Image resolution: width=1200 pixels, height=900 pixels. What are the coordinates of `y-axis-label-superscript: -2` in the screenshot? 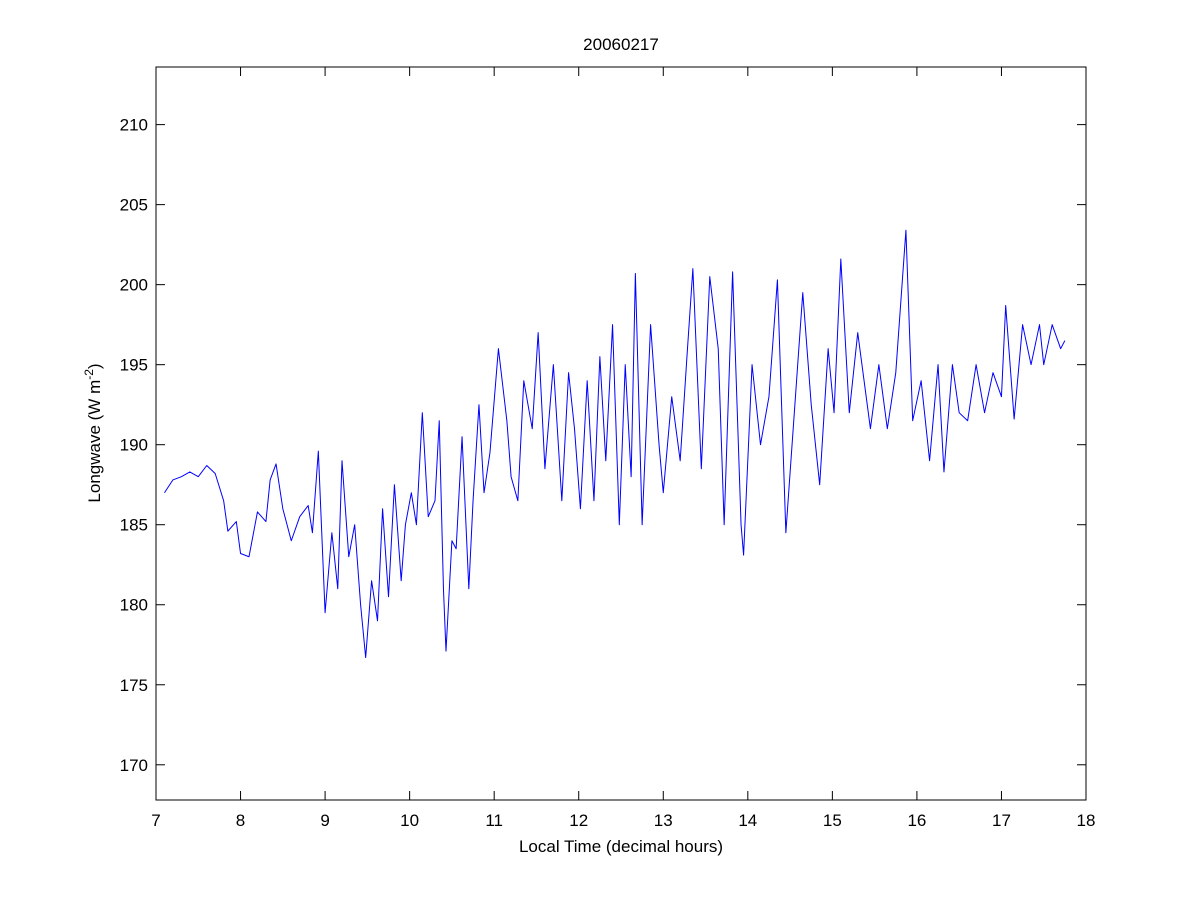 It's located at (89, 374).